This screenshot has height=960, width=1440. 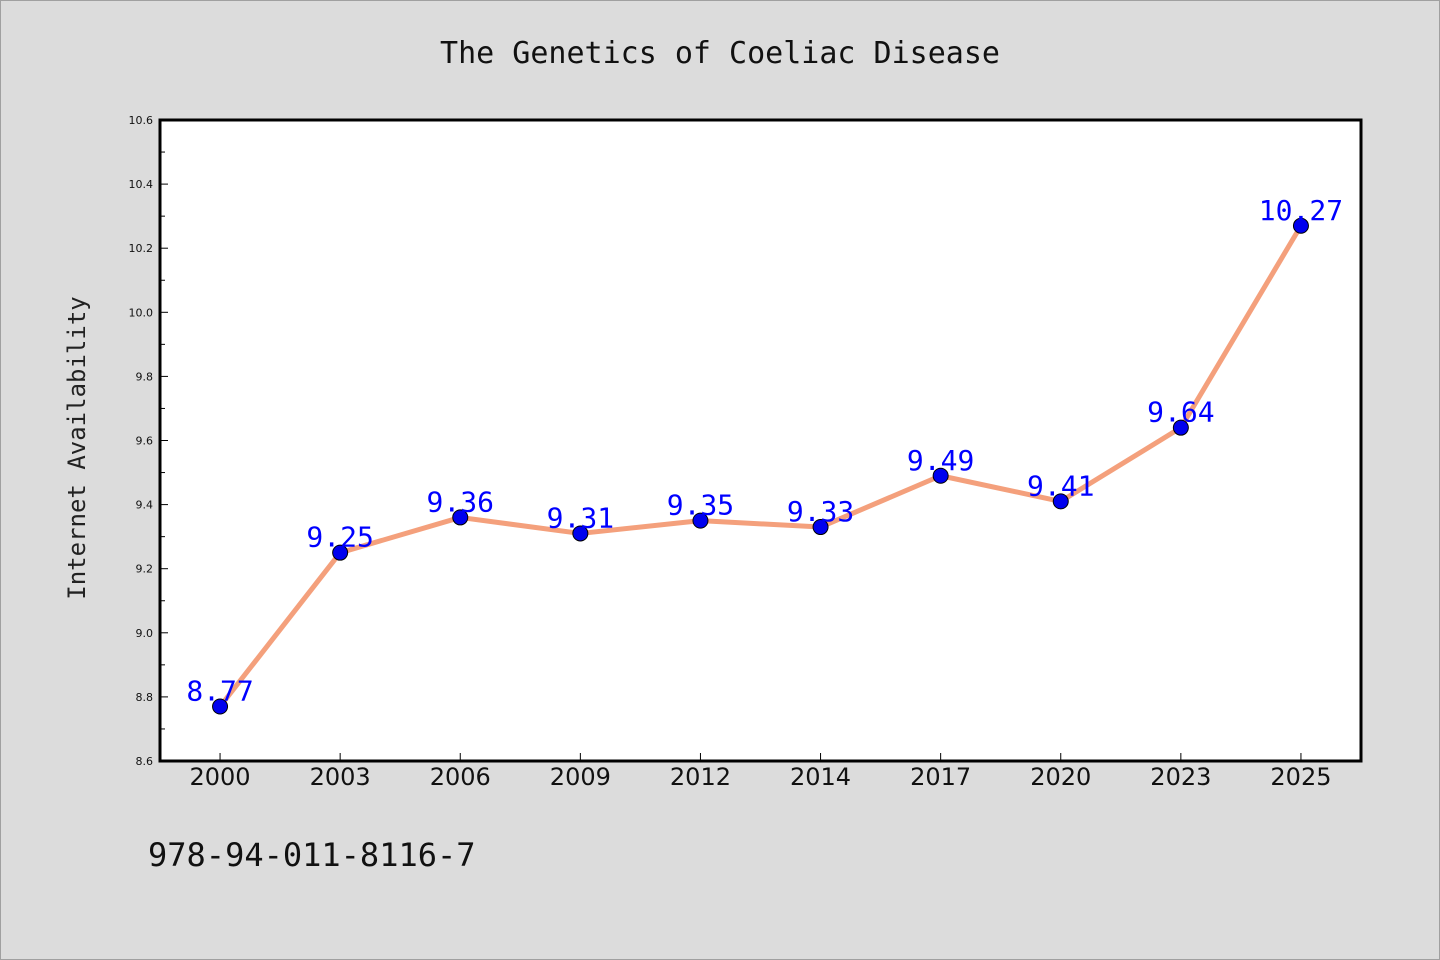 I want to click on x-tick-label: 2020, so click(x=1060, y=777).